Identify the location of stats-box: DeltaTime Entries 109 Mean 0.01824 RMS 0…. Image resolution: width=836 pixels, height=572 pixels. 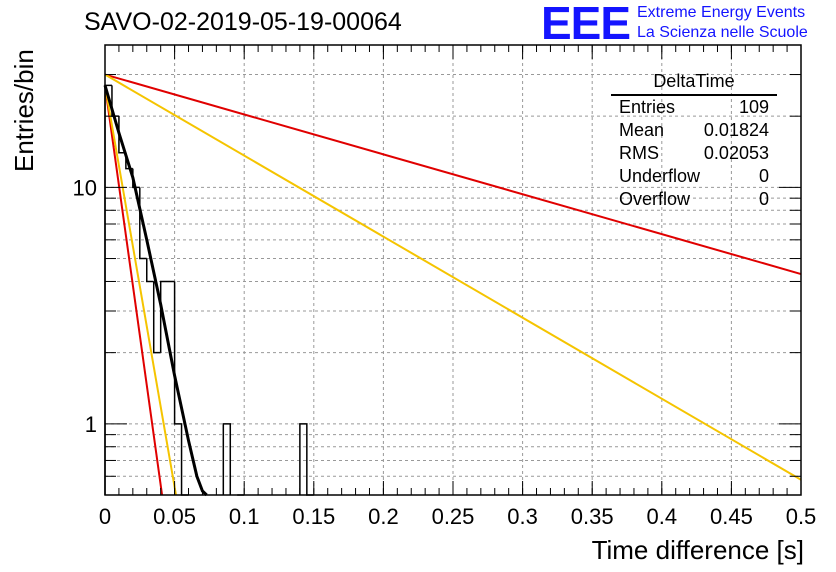
(694, 141).